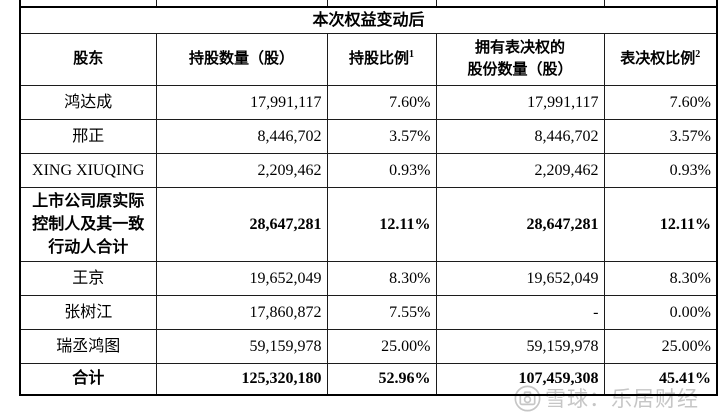  What do you see at coordinates (381, 278) in the screenshot?
I see `ratio-cell: 8.30%` at bounding box center [381, 278].